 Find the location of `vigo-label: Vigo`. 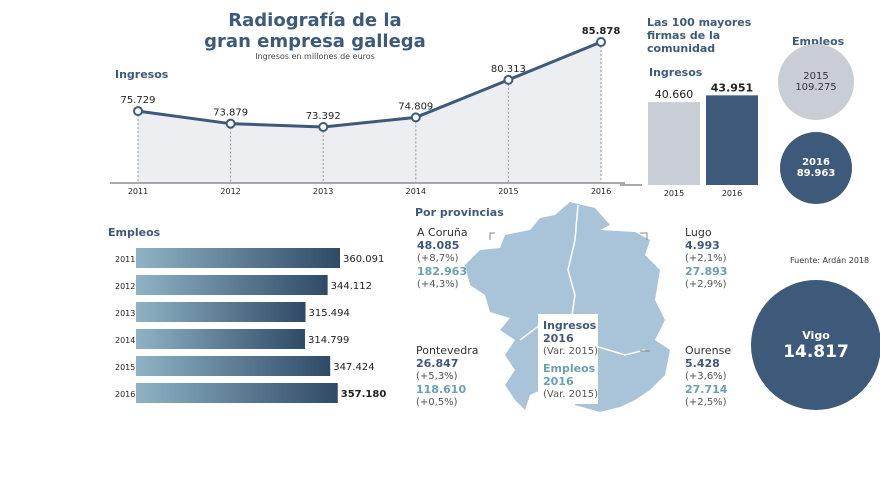

vigo-label: Vigo is located at coordinates (816, 335).